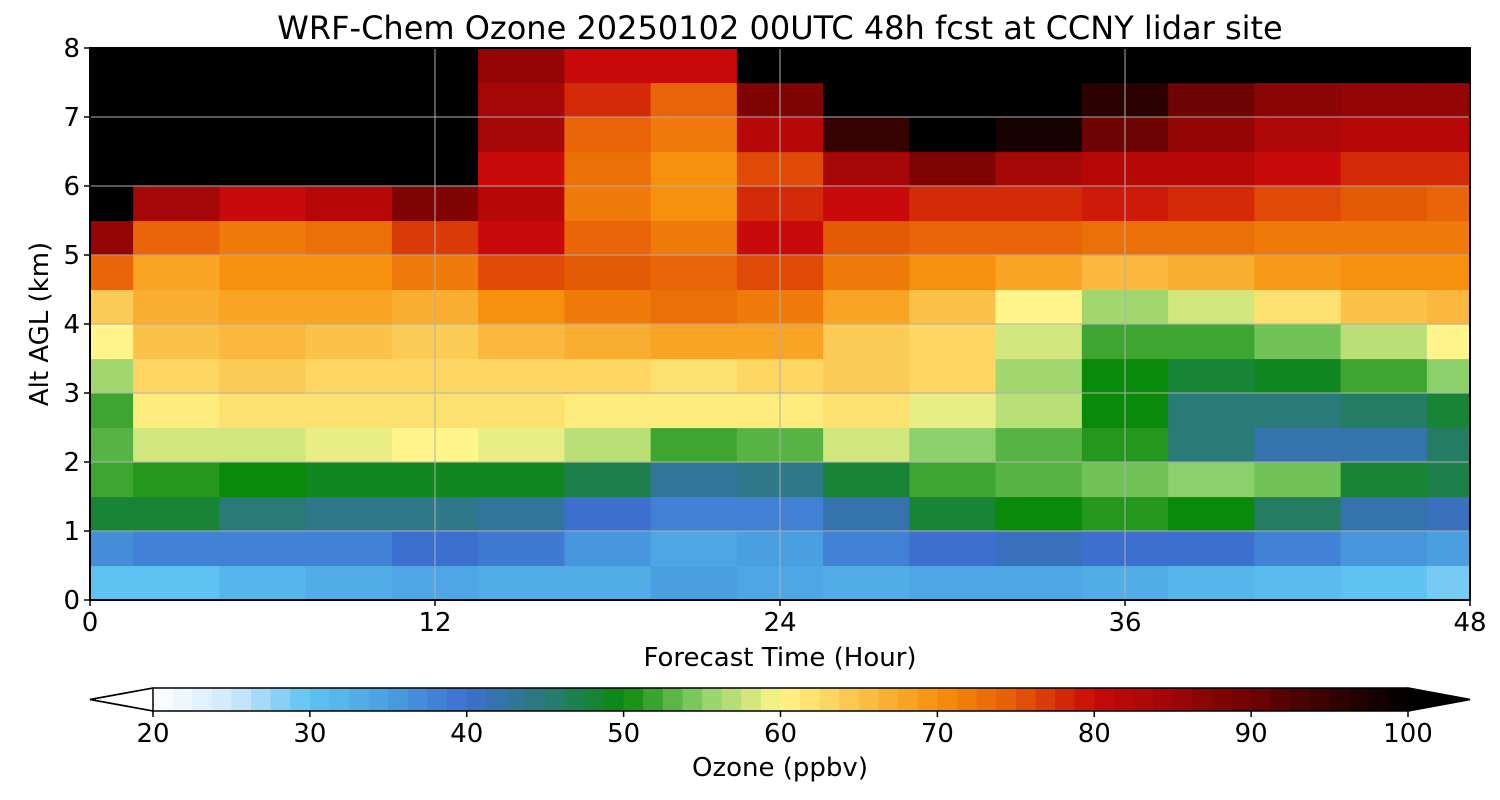 The image size is (1500, 800). What do you see at coordinates (152, 734) in the screenshot?
I see `colorbar-tick-label: 20` at bounding box center [152, 734].